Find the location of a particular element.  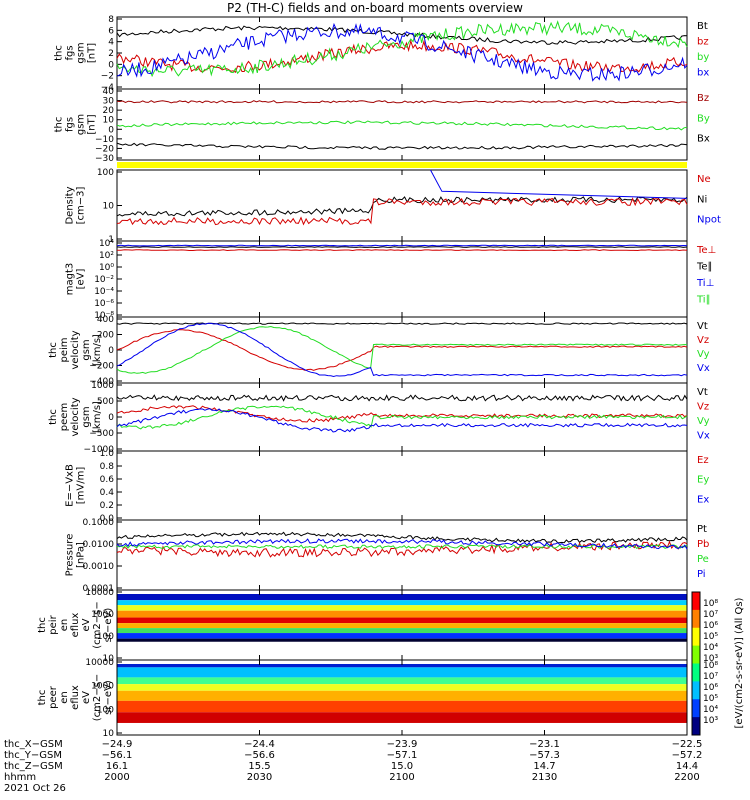

panel-efield: E=−VxB [mV/m] 1.0 0.8 0.6 0.4 0.2 0.0 Ez Ey Ex is located at coordinates (387, 486).